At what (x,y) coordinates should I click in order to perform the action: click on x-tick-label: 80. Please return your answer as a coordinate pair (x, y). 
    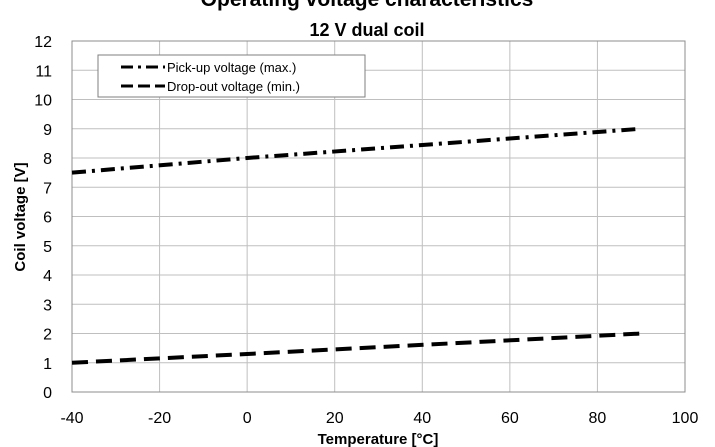
    Looking at the image, I should click on (598, 418).